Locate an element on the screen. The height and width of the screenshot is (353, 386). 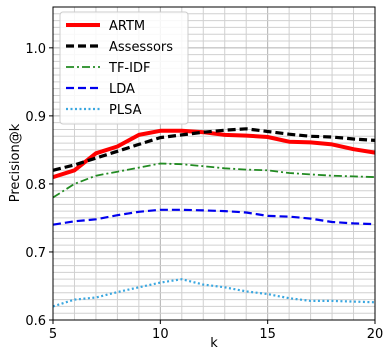
y-tick-label: 0.7 is located at coordinates (35, 253).